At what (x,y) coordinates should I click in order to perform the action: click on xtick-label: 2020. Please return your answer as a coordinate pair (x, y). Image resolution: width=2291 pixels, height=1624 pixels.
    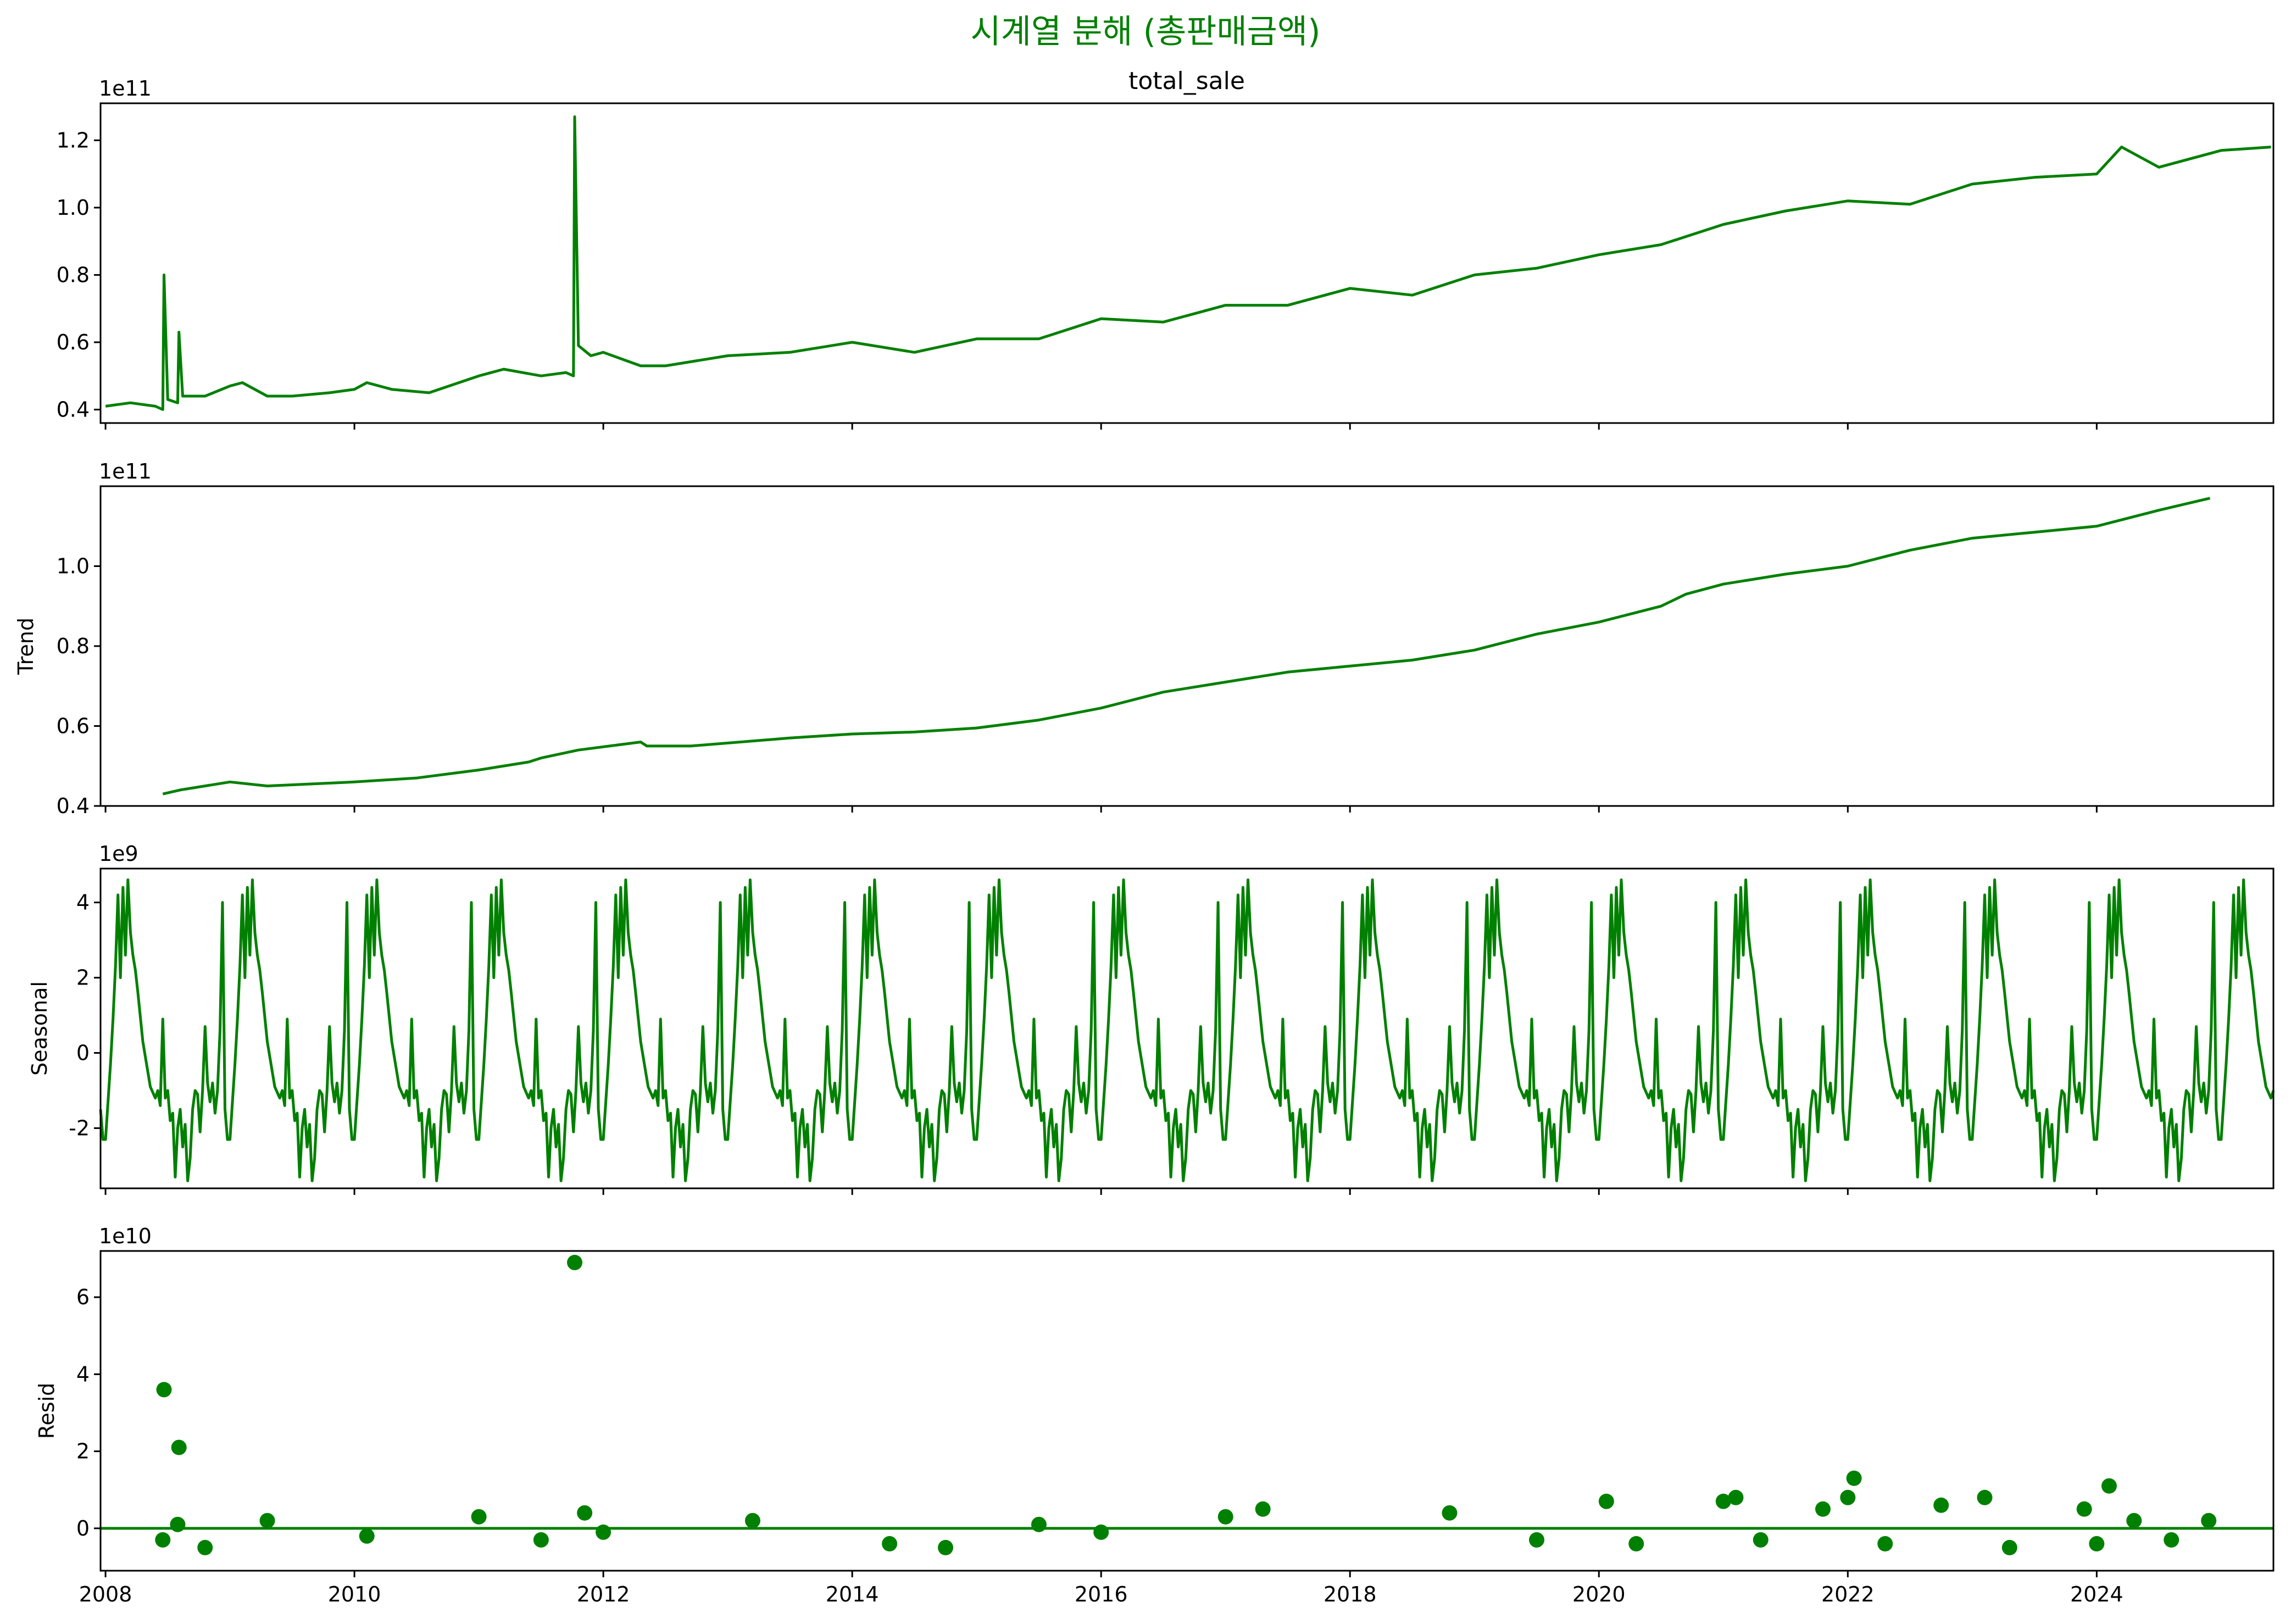
    Looking at the image, I should click on (1599, 1594).